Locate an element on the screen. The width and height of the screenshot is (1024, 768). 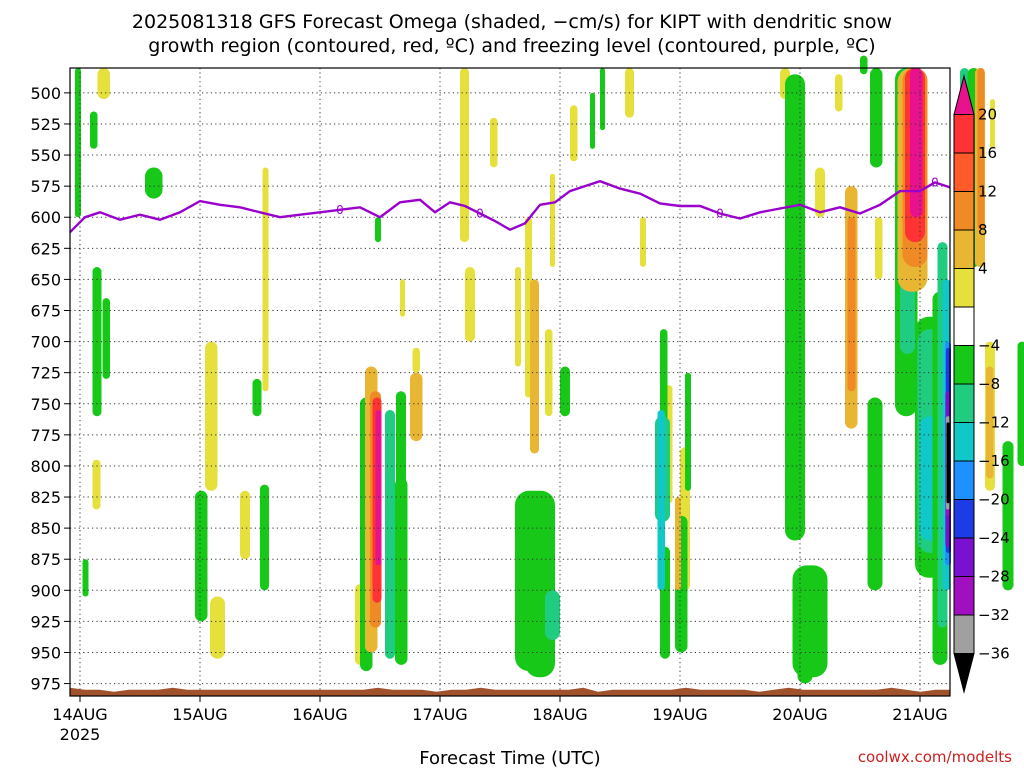
y-tick-label: 700 is located at coordinates (45, 342).